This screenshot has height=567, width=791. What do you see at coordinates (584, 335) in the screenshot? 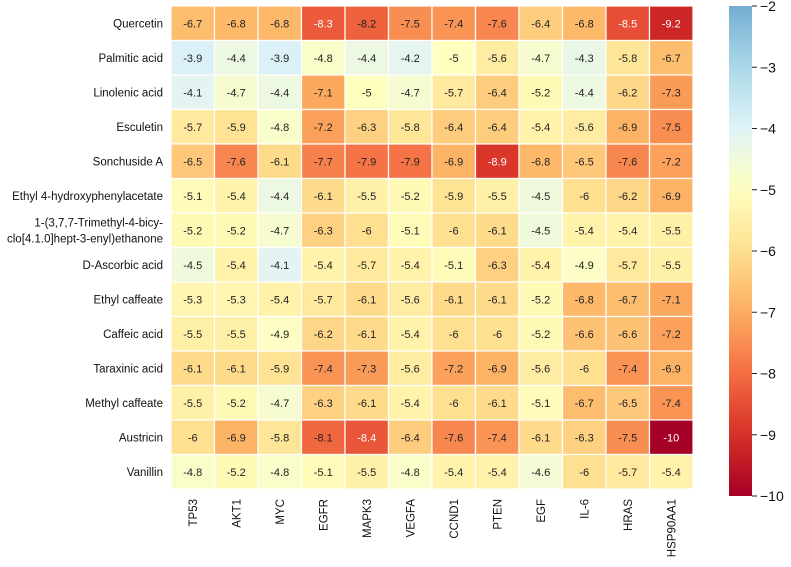
I see `cell-value-label: -6.6` at bounding box center [584, 335].